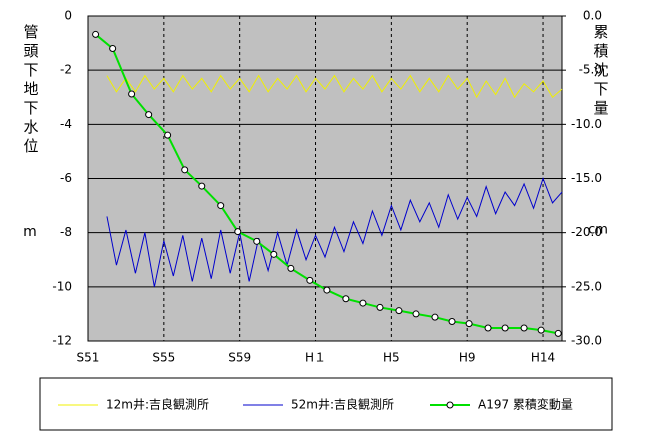  Describe the element at coordinates (450, 405) in the screenshot. I see `legend-marker` at that location.